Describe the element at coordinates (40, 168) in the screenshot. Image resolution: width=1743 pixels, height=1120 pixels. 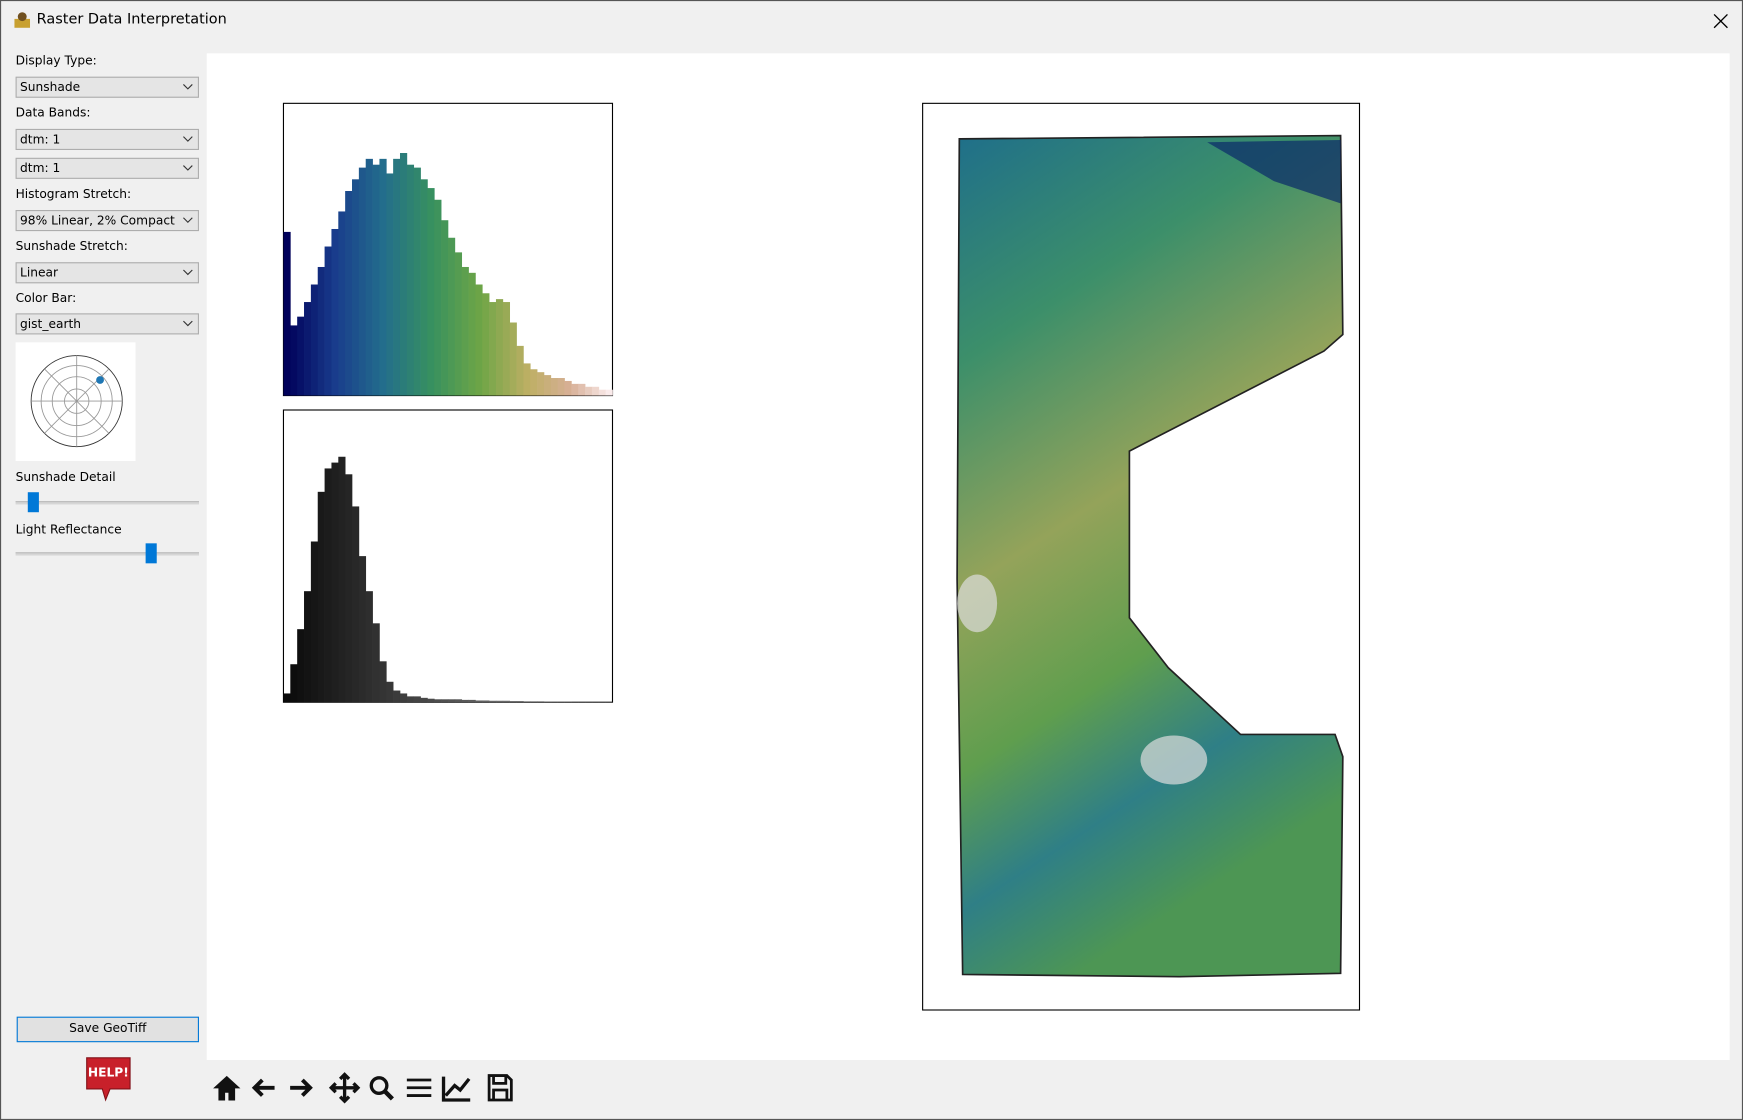
I see `dropdown-value: dtm: 1` at that location.